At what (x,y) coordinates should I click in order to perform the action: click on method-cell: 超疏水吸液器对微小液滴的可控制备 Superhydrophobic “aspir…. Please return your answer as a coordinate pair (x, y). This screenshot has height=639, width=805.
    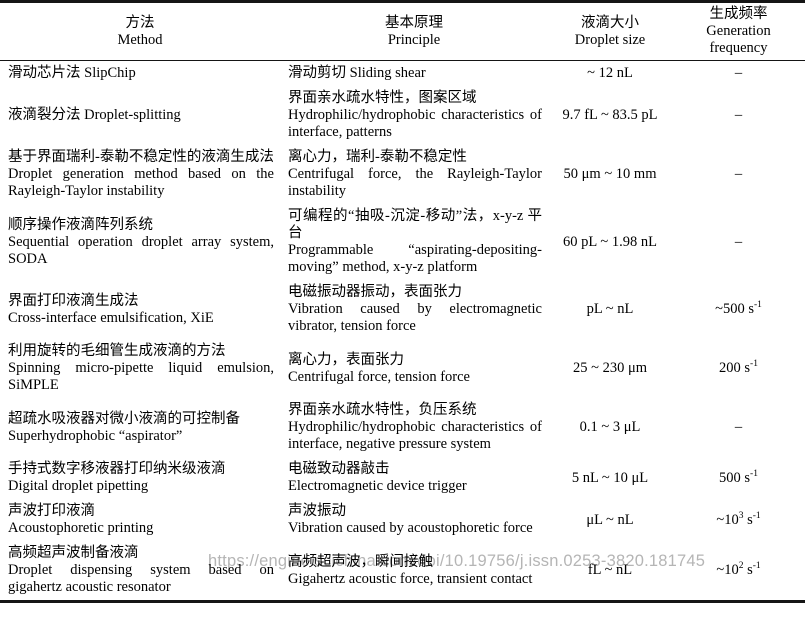
    Looking at the image, I should click on (140, 427).